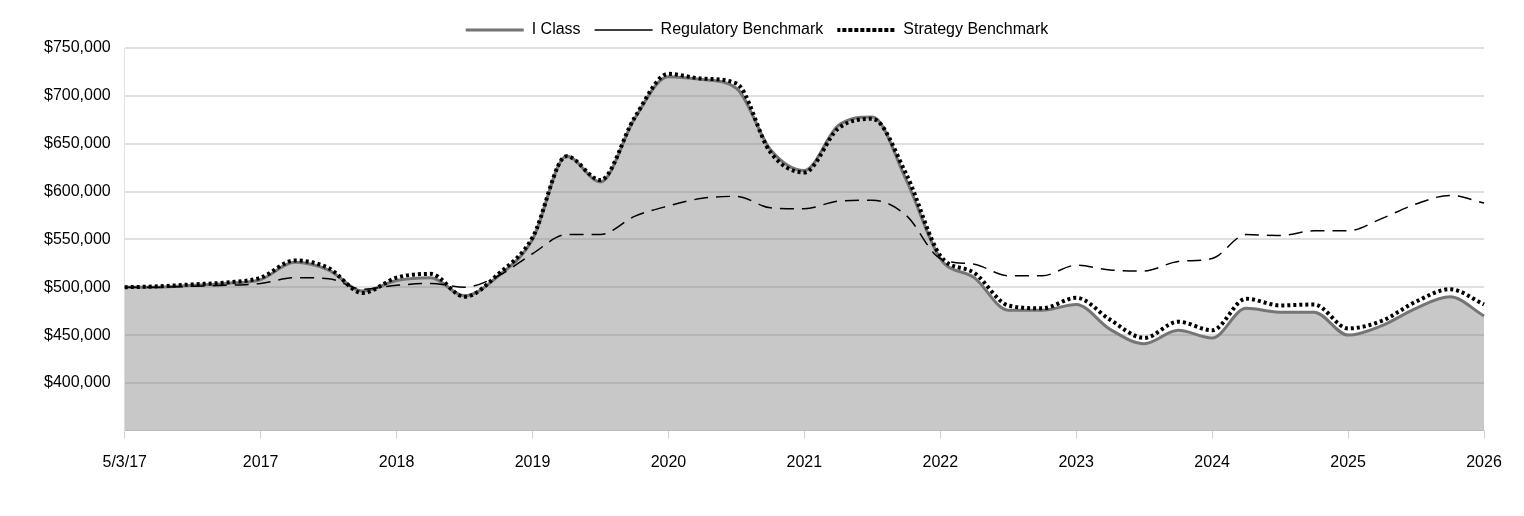 This screenshot has width=1524, height=516. Describe the element at coordinates (556, 29) in the screenshot. I see `legend-label: I Class` at that location.